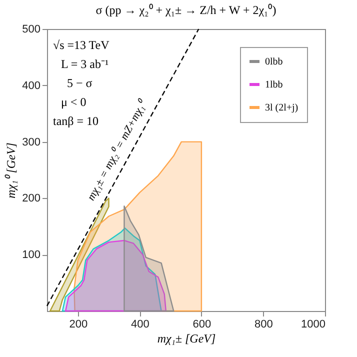  What do you see at coordinates (81, 45) in the screenshot?
I see `annotation: √s =13 TeV` at bounding box center [81, 45].